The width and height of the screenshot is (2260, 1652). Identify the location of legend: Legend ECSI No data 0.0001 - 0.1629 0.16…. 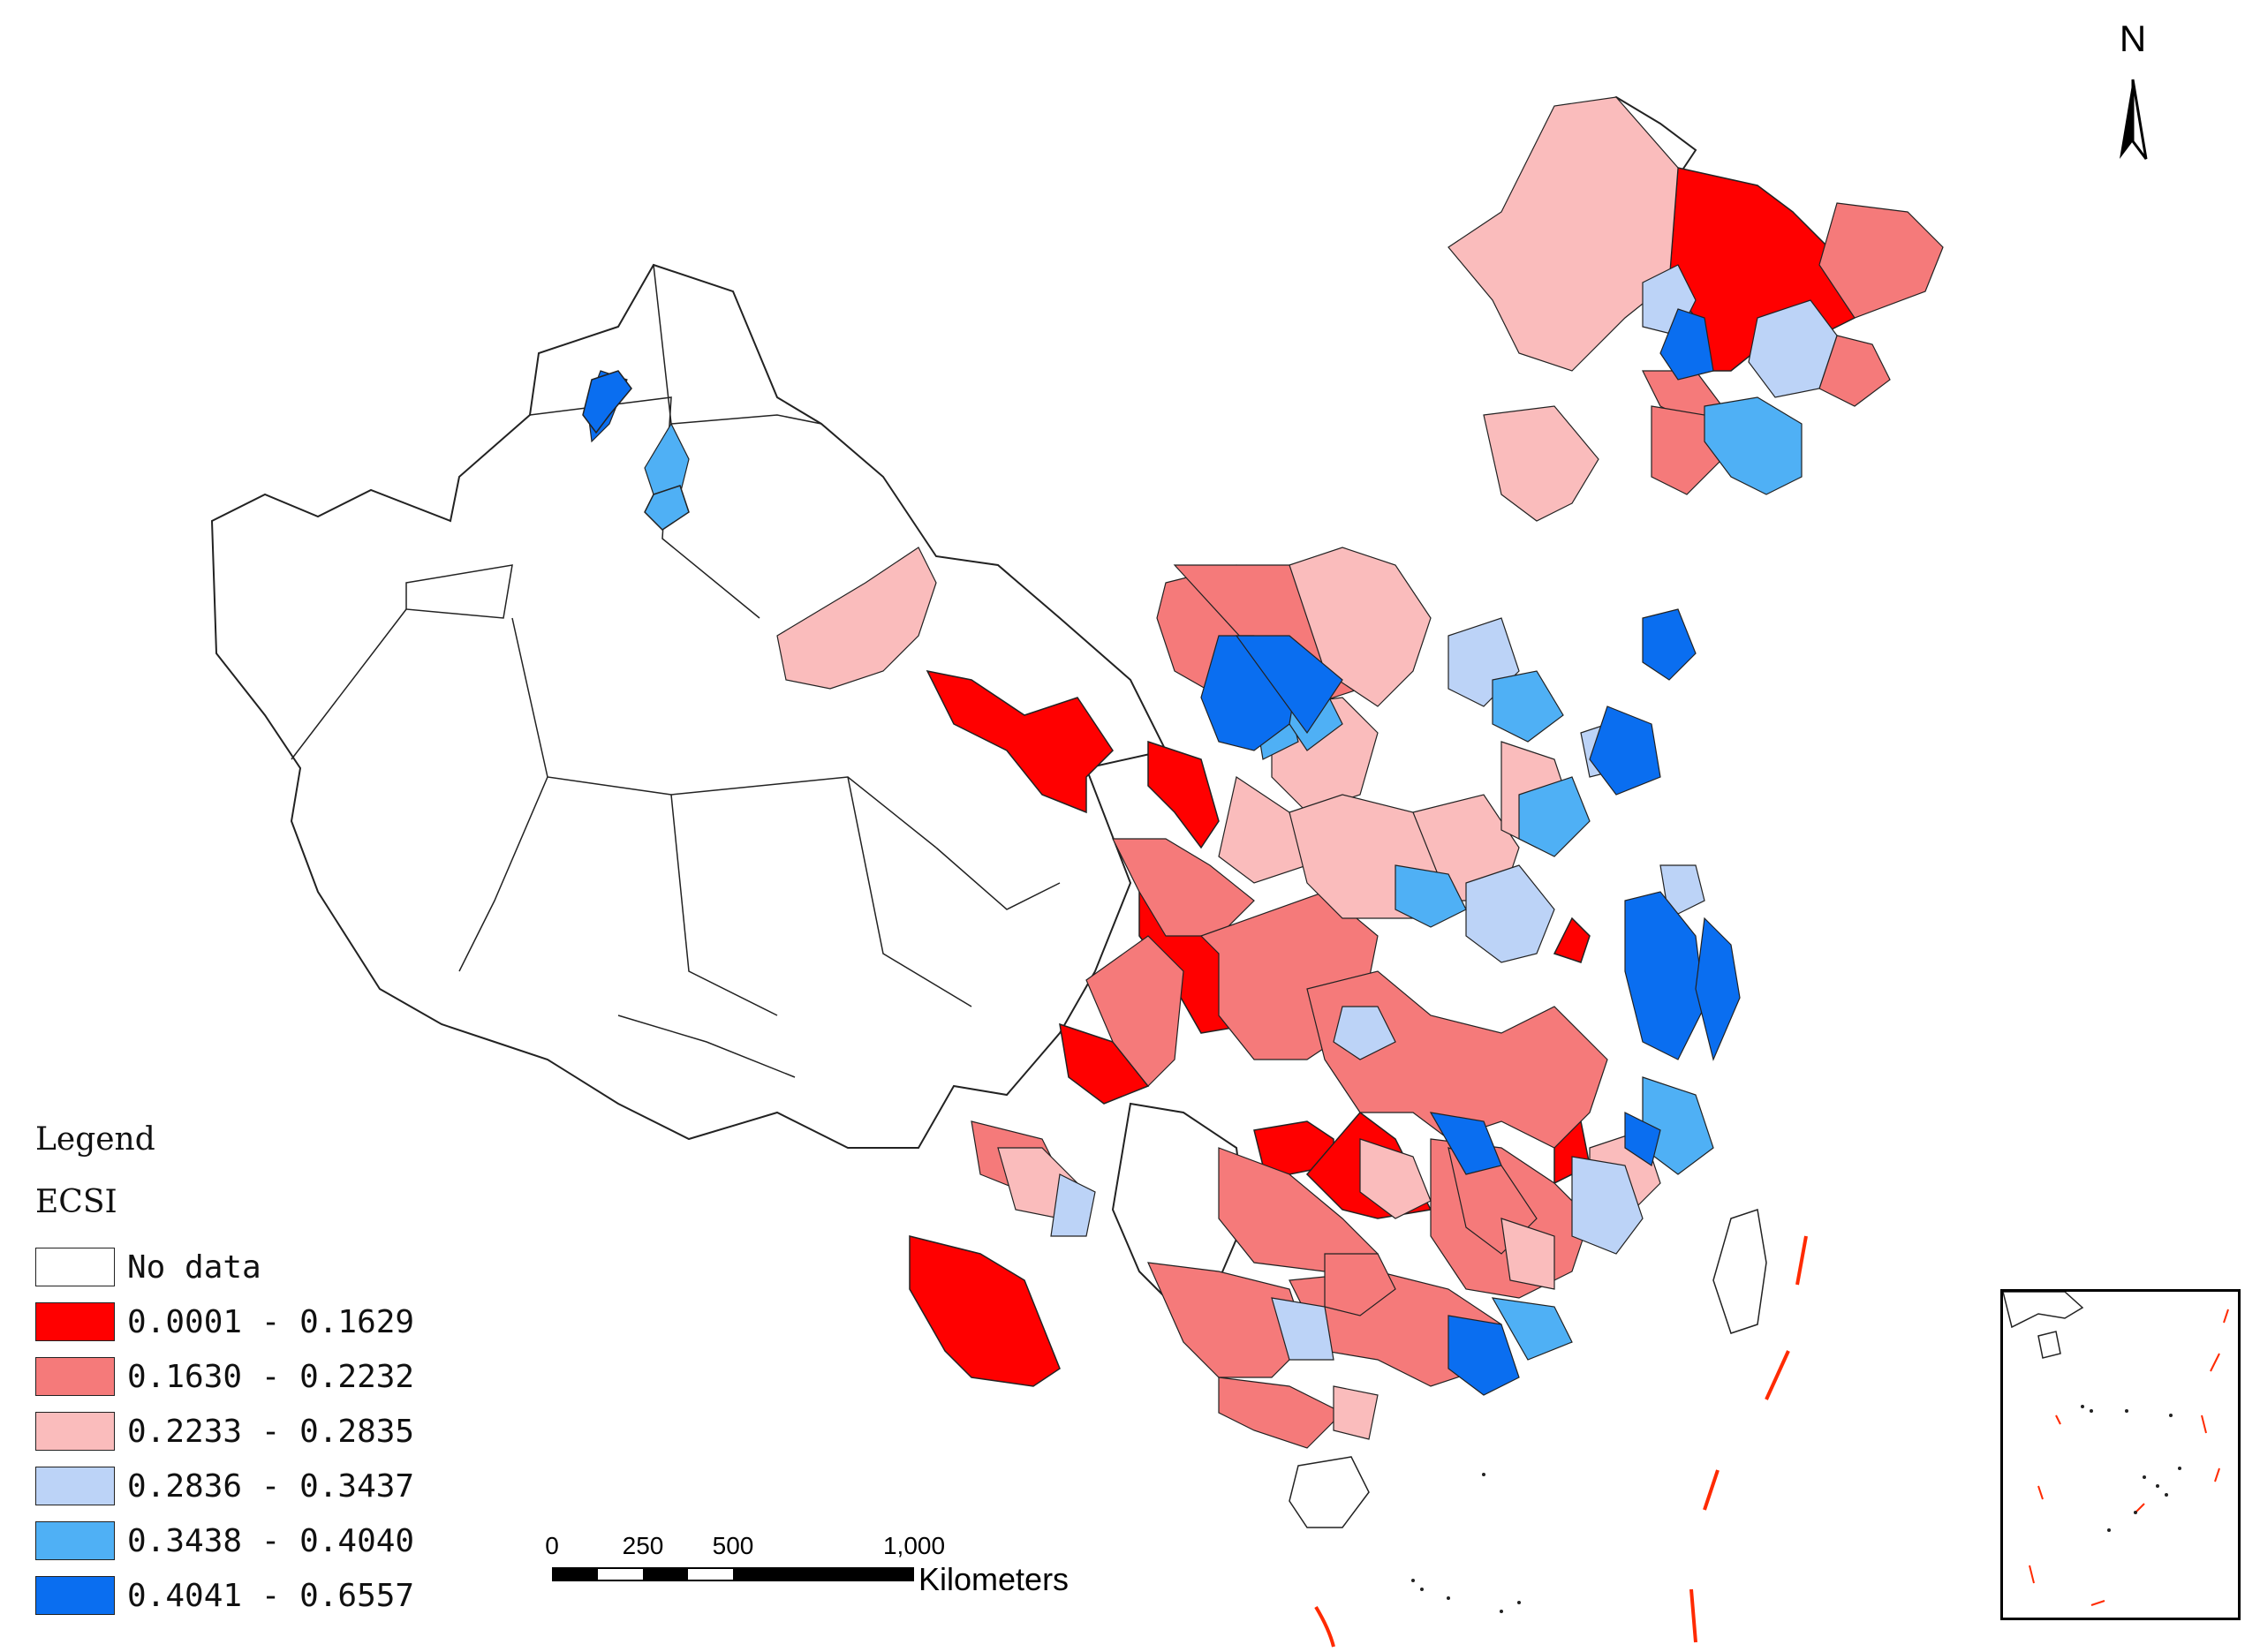
(225, 1372).